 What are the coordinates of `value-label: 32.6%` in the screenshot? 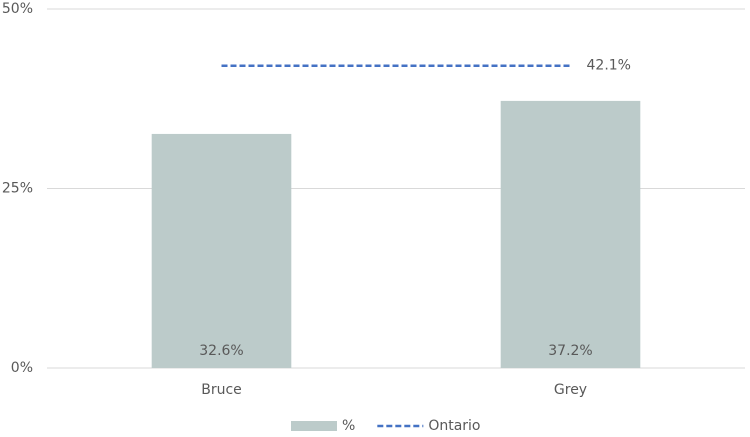 It's located at (221, 351).